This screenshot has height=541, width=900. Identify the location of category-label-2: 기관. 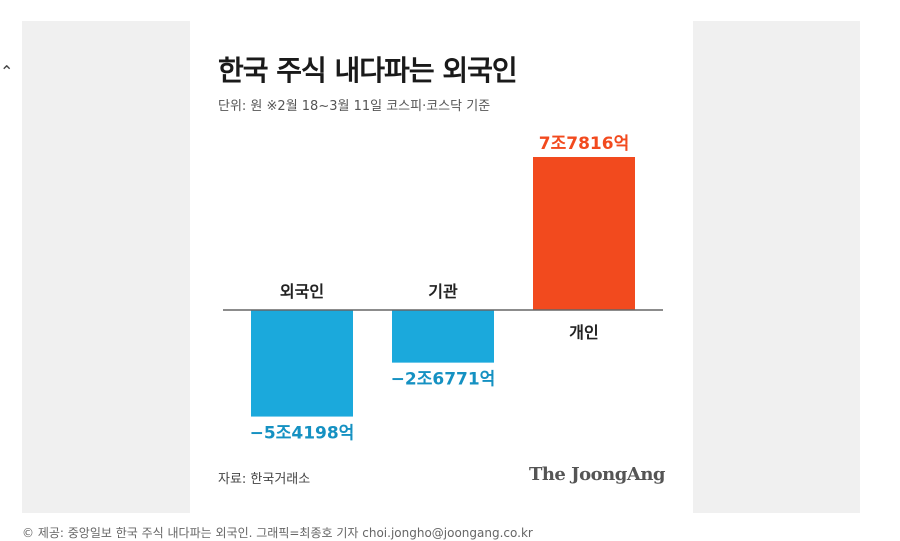
(443, 291).